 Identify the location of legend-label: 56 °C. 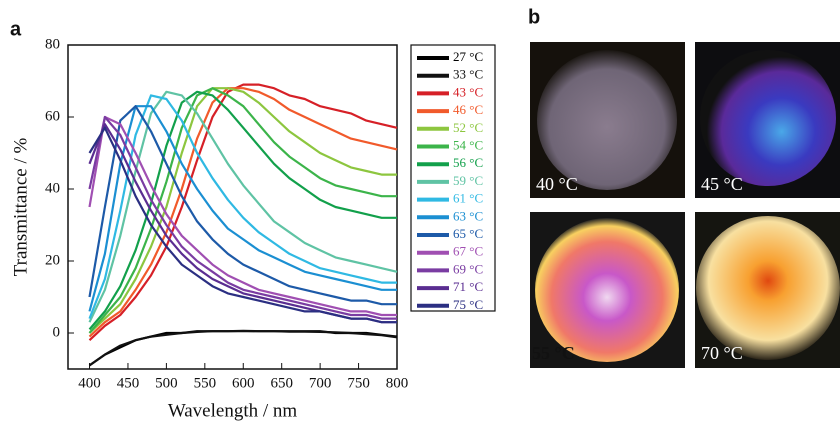
(468, 162).